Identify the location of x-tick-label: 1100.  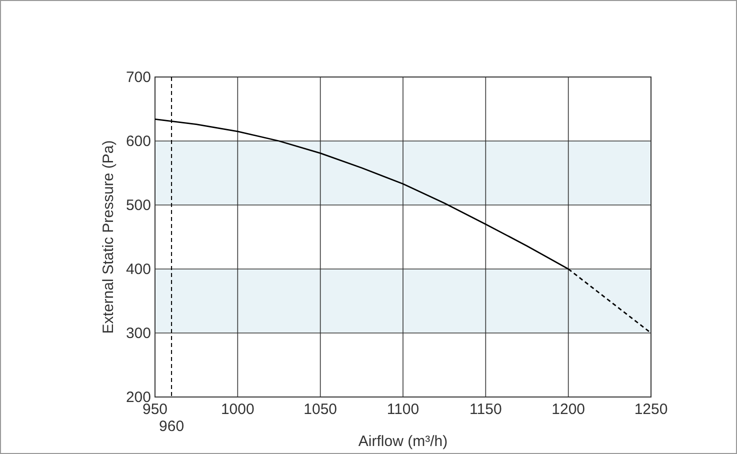
(403, 409).